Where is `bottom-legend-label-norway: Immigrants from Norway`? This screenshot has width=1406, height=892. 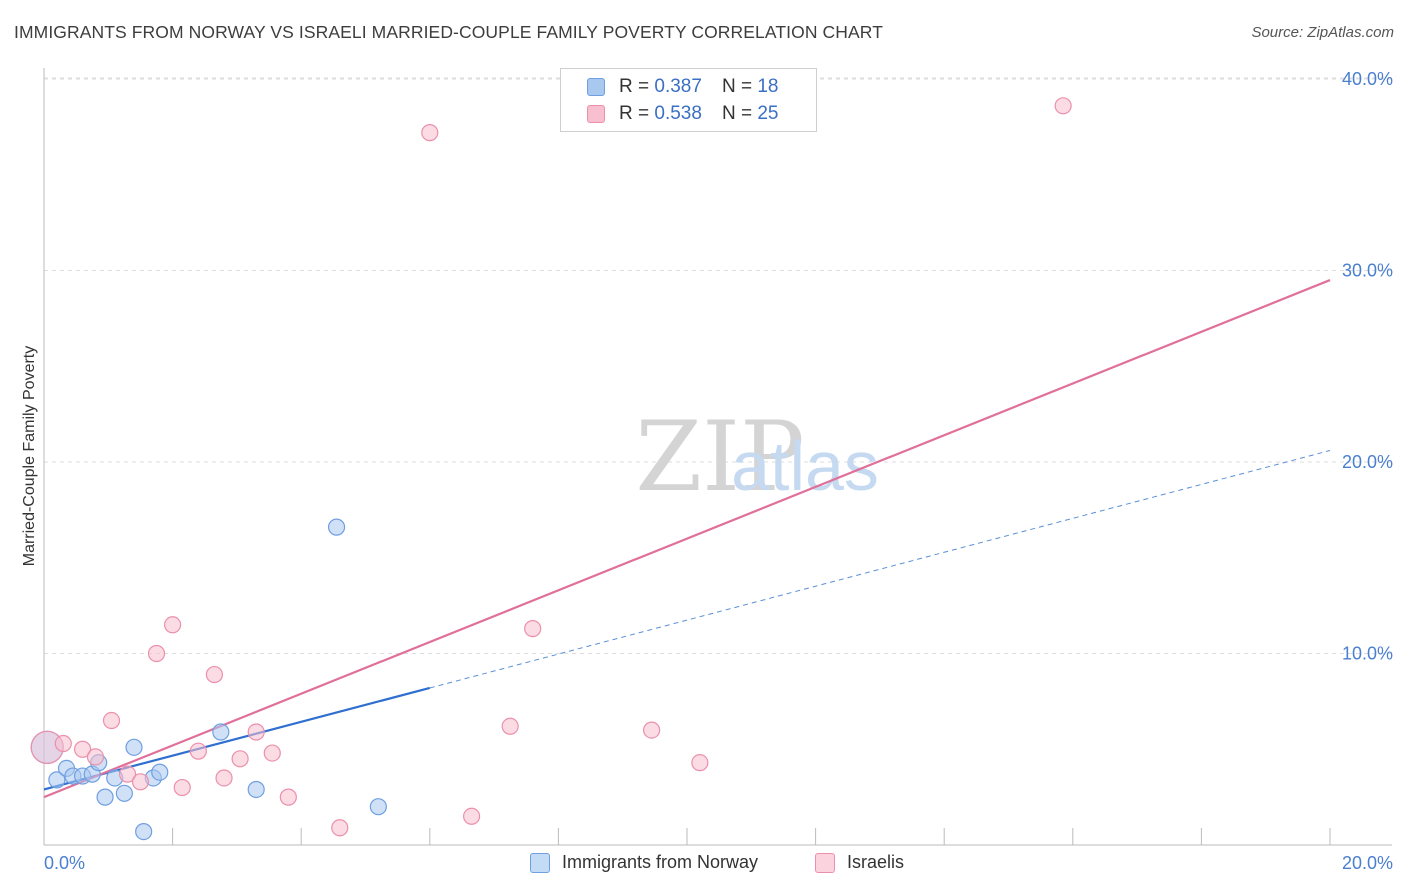 bottom-legend-label-norway: Immigrants from Norway is located at coordinates (660, 862).